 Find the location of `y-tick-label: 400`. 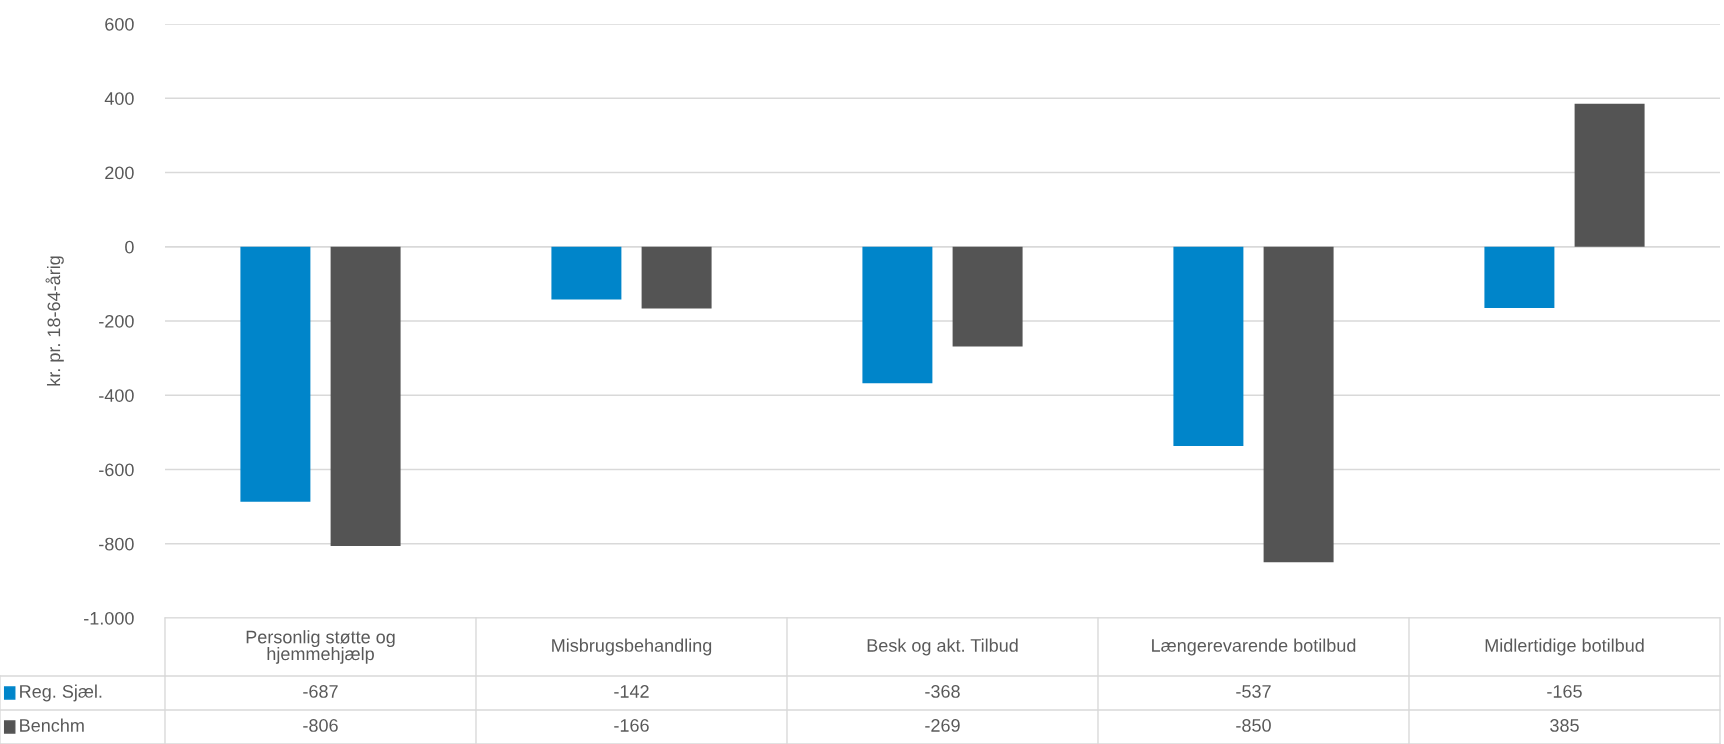

y-tick-label: 400 is located at coordinates (119, 98).